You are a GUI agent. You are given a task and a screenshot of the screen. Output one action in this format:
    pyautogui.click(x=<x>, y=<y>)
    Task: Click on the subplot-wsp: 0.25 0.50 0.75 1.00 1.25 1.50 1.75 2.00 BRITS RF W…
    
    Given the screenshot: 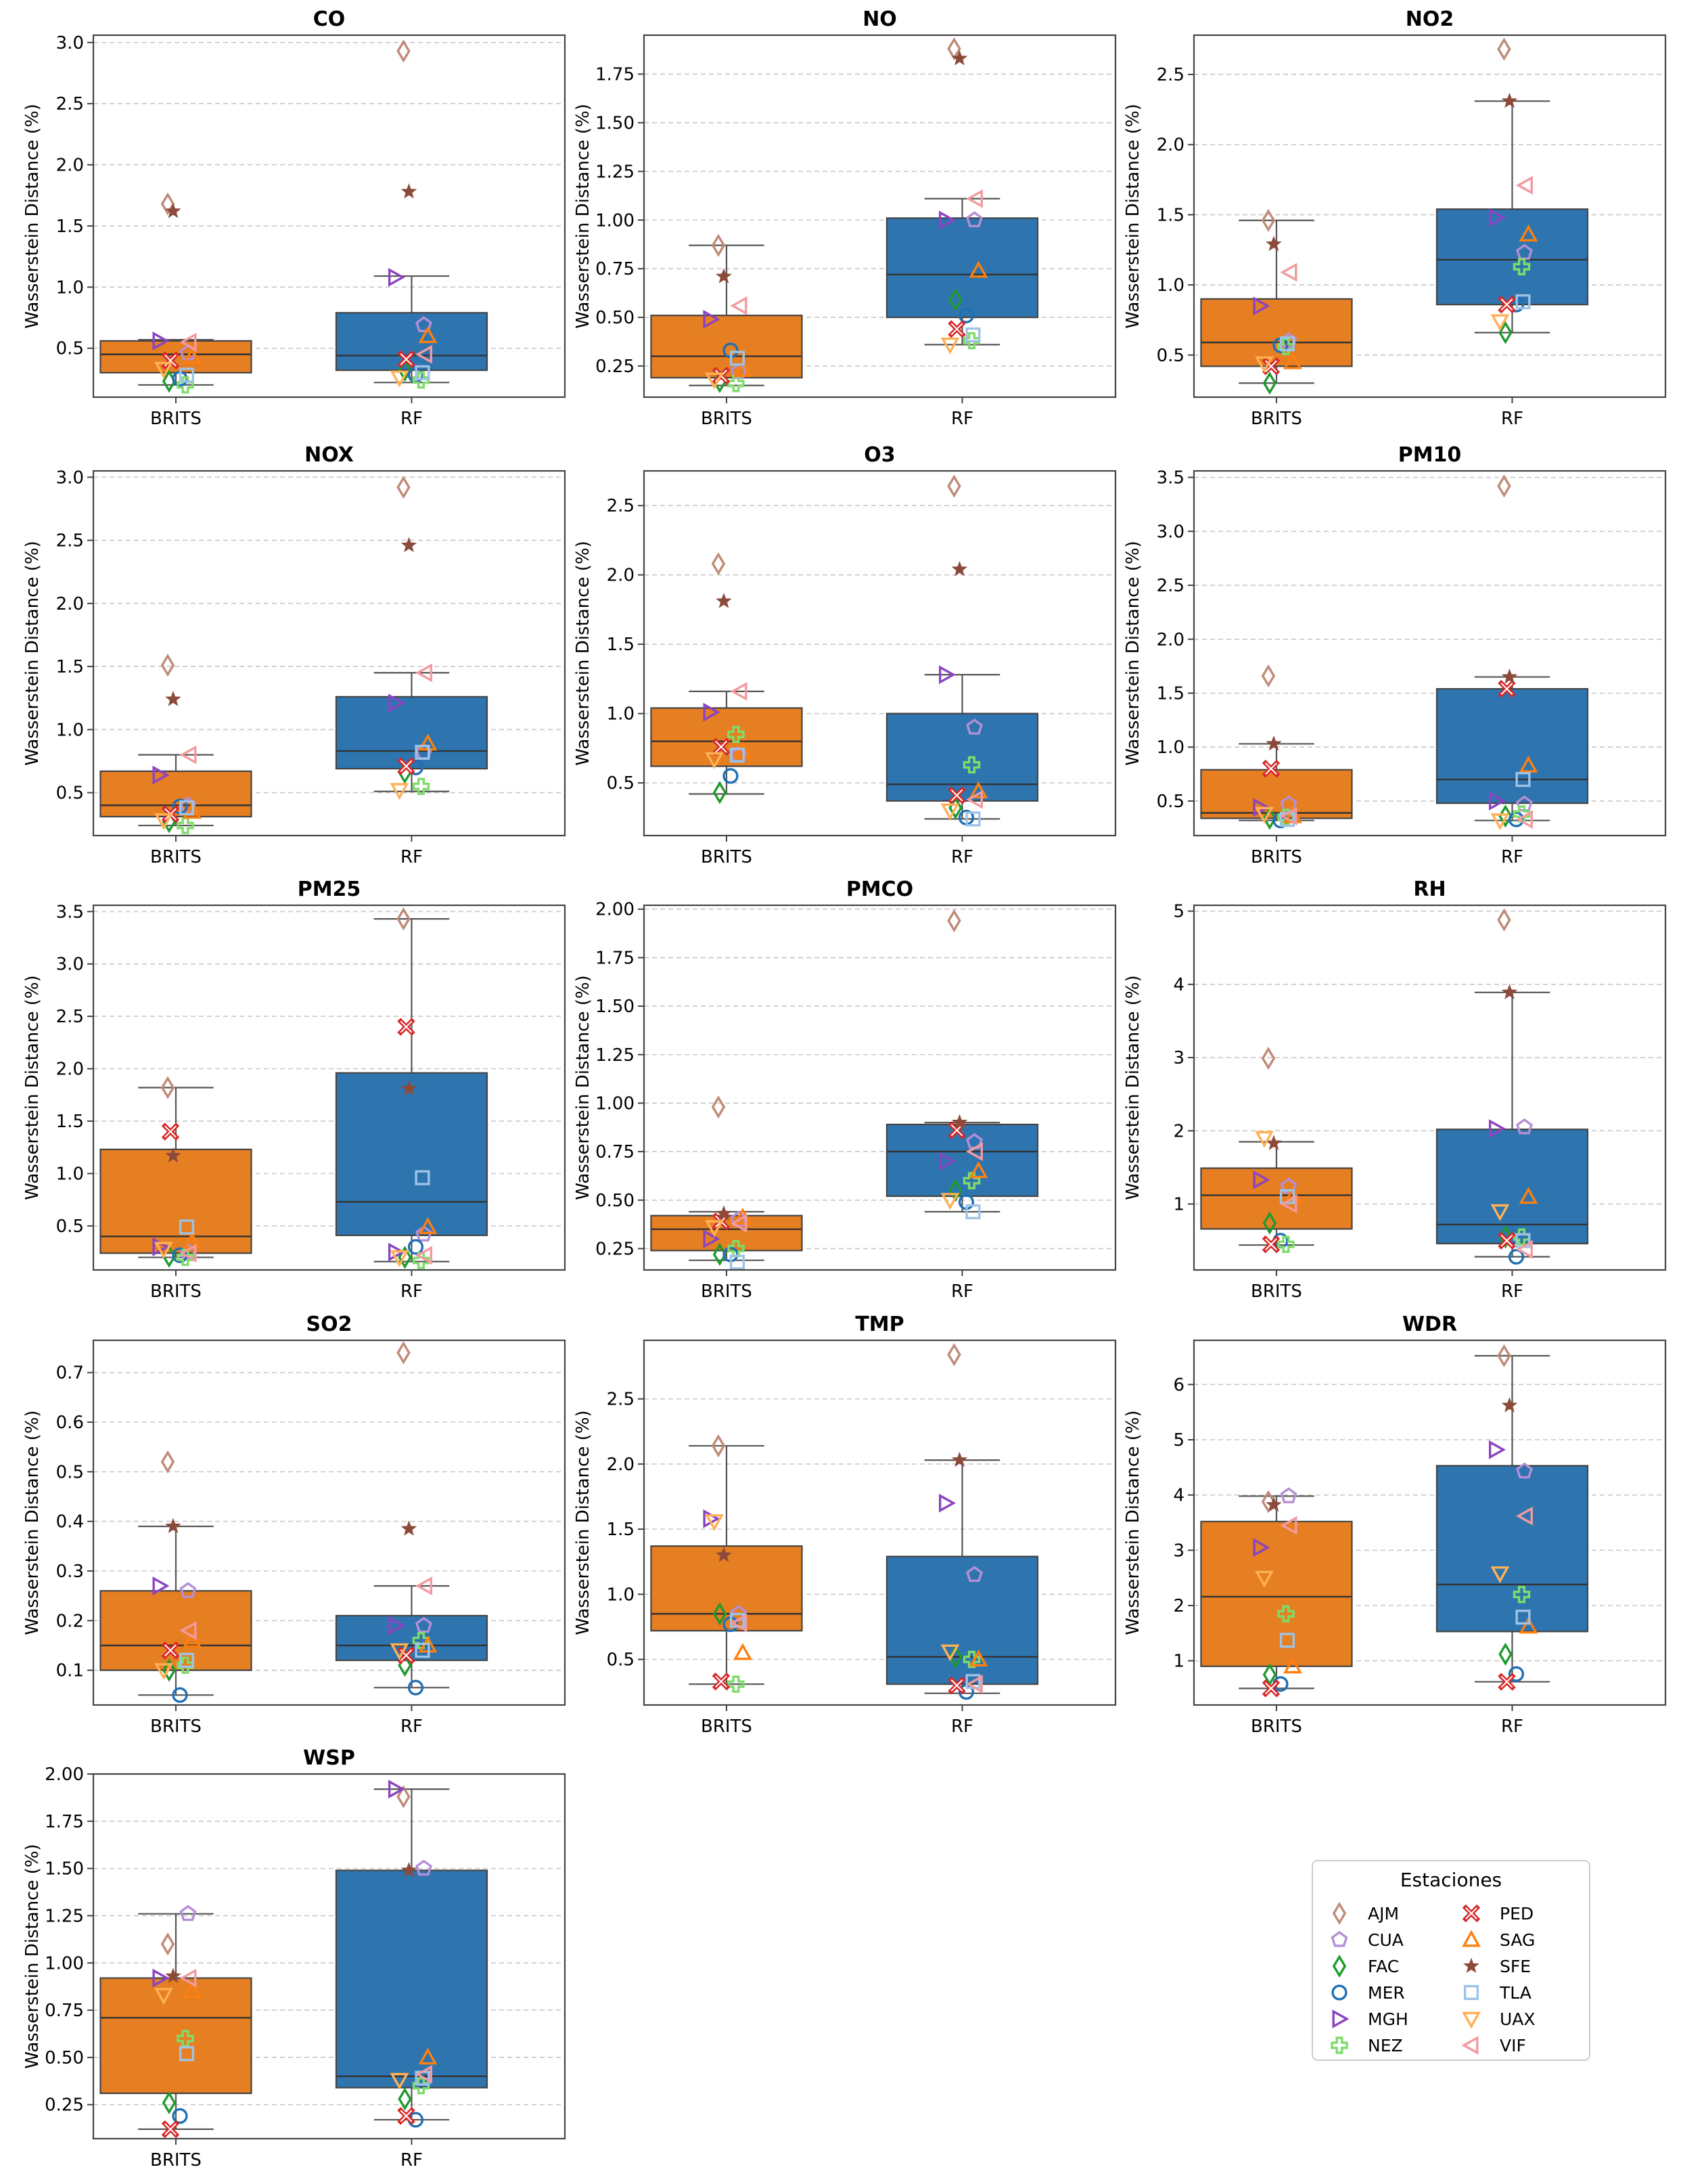 What is the action you would take?
    pyautogui.click(x=294, y=1958)
    